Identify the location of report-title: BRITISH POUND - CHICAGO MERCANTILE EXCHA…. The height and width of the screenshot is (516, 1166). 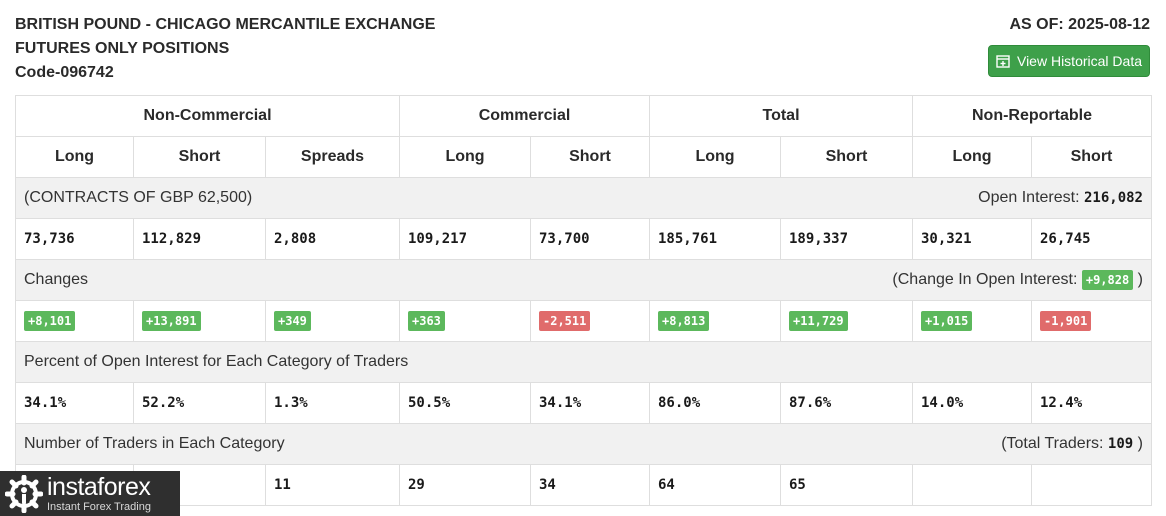
(225, 24).